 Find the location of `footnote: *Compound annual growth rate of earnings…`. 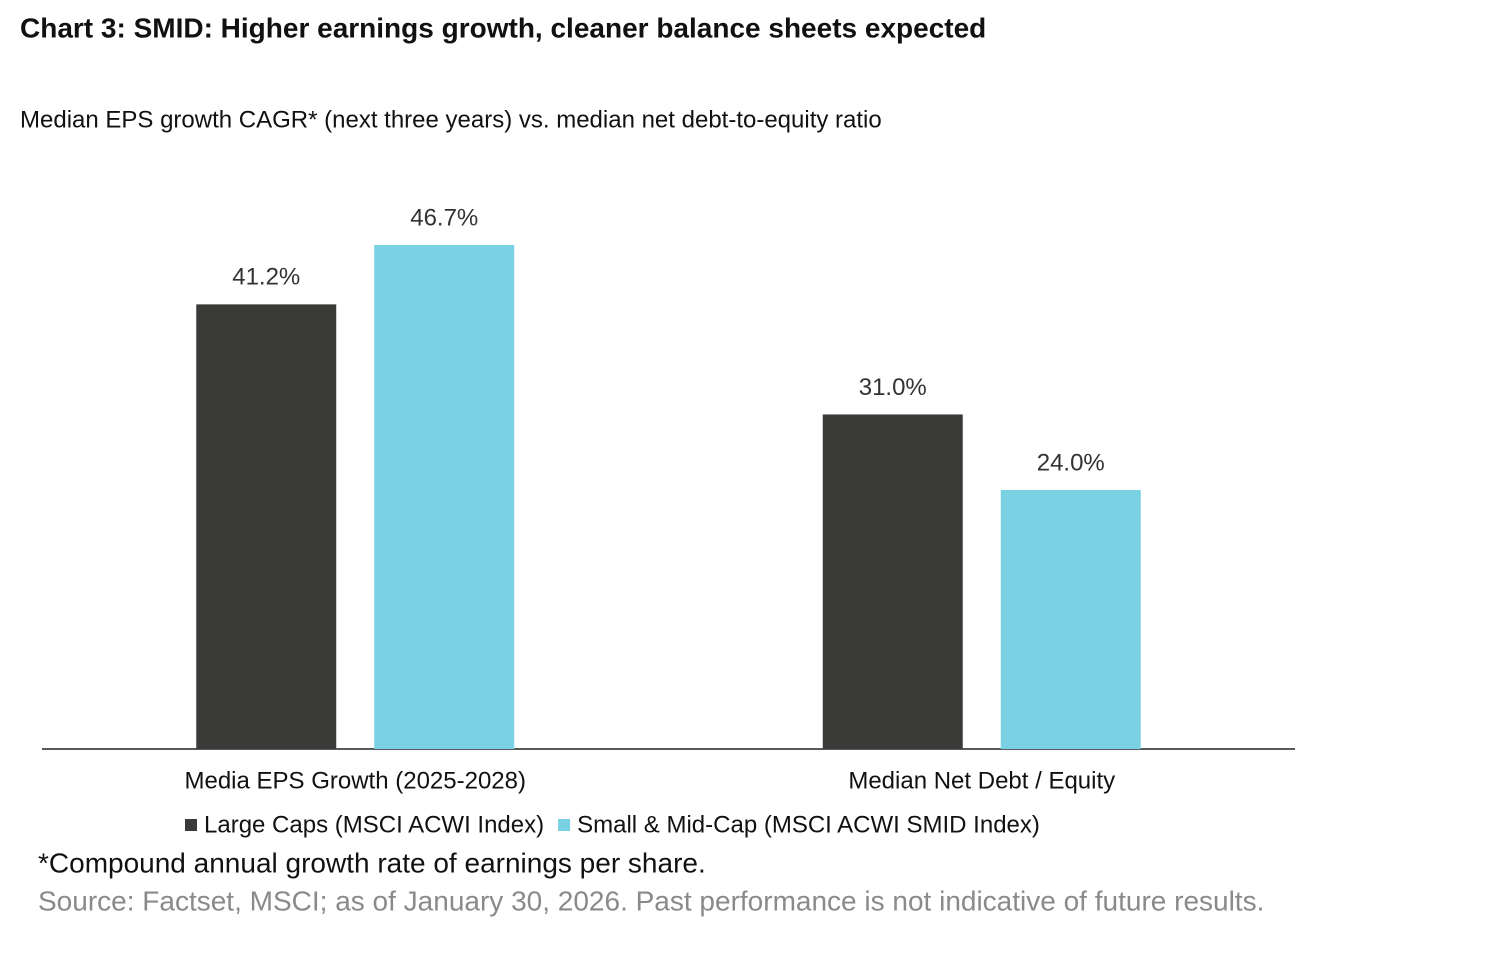

footnote: *Compound annual growth rate of earnings… is located at coordinates (372, 862).